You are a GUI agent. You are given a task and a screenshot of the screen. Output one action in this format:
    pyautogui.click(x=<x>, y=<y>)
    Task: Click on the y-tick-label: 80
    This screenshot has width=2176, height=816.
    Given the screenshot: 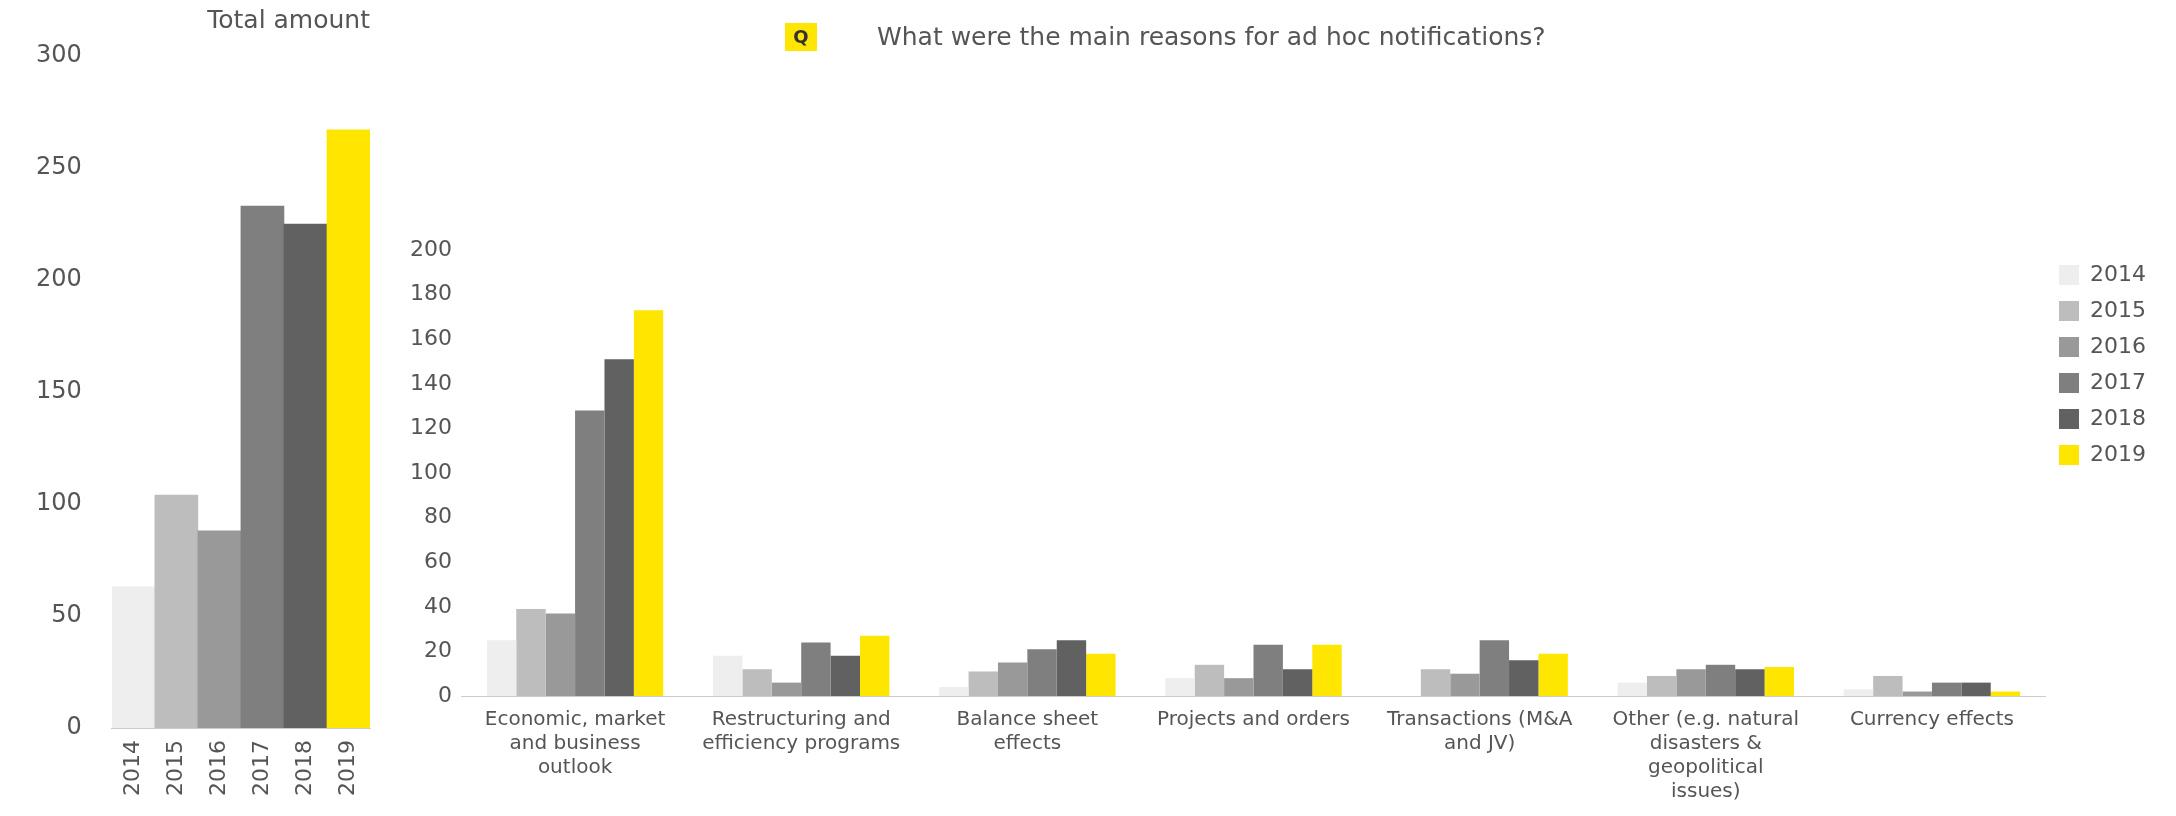 What is the action you would take?
    pyautogui.click(x=437, y=516)
    